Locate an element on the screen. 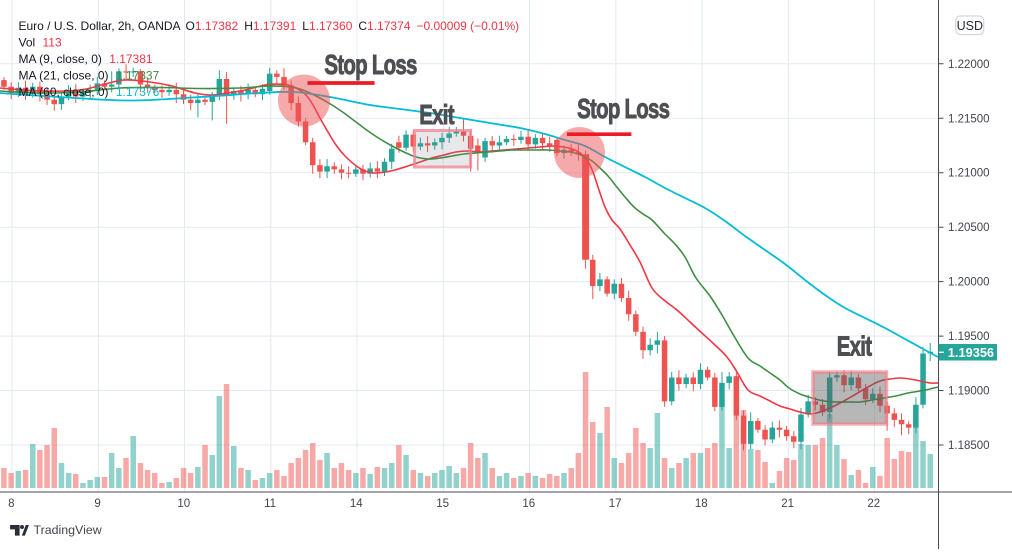  svg-text: USD is located at coordinates (970, 26).